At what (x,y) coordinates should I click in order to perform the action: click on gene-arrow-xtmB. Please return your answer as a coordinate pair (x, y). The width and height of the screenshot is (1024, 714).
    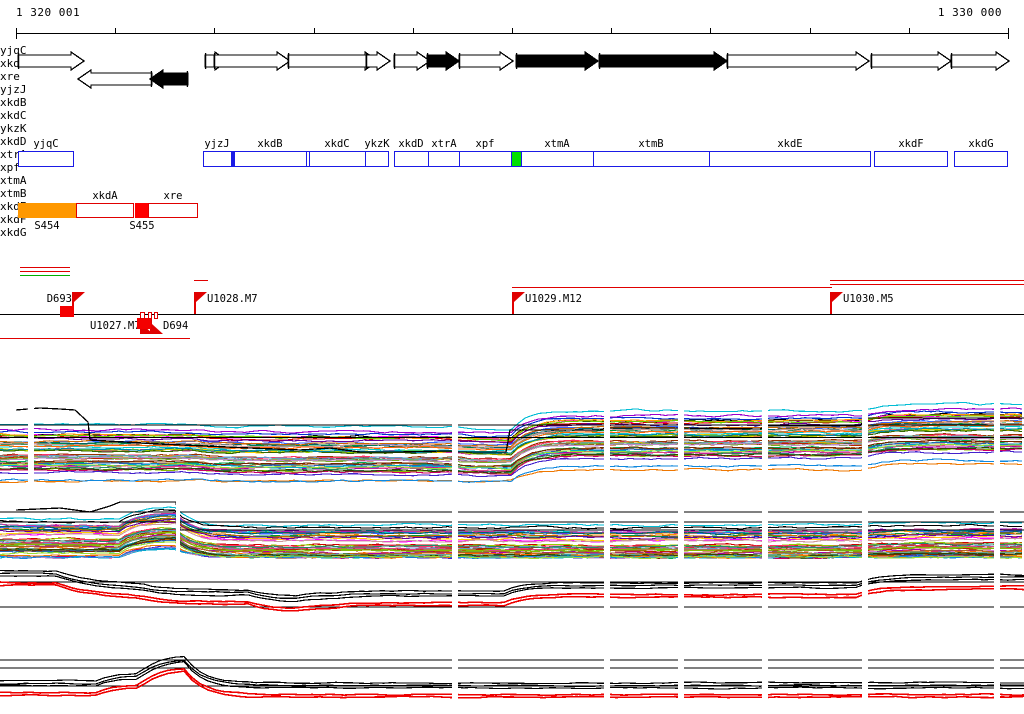
    Looking at the image, I should click on (663, 61).